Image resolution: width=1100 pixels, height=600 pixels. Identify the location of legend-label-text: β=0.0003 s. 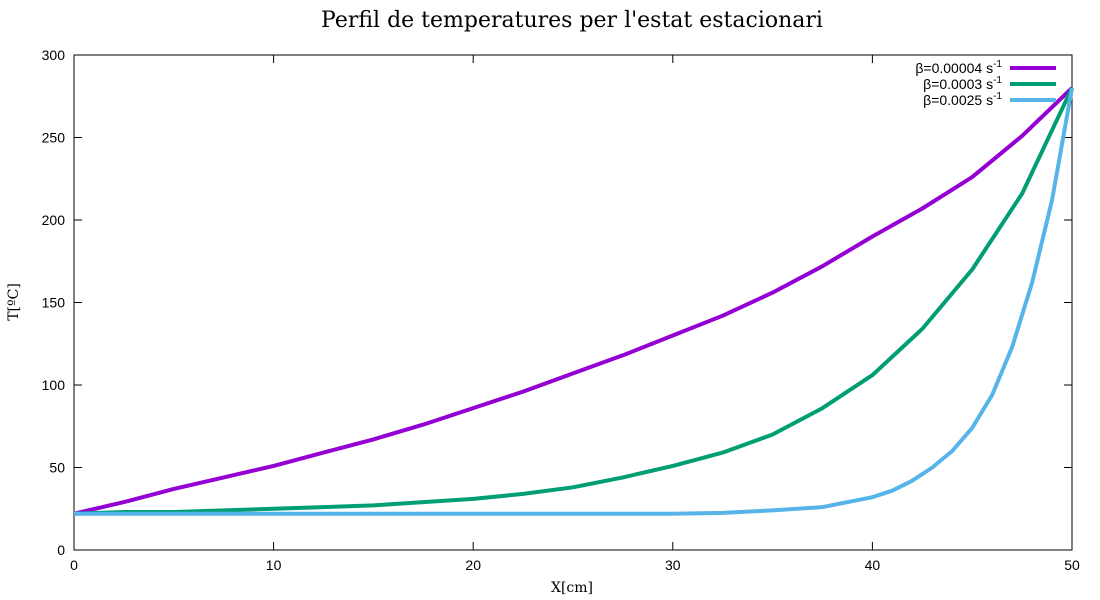
(958, 84).